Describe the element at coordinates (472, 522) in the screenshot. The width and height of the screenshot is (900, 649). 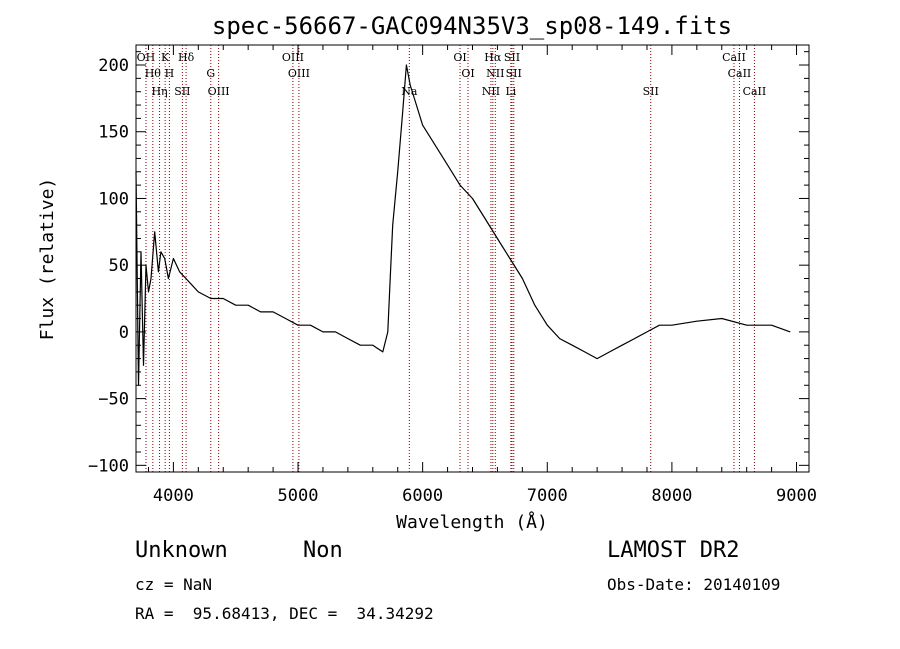
I see `x-axis-label: Wavelength (Å)` at that location.